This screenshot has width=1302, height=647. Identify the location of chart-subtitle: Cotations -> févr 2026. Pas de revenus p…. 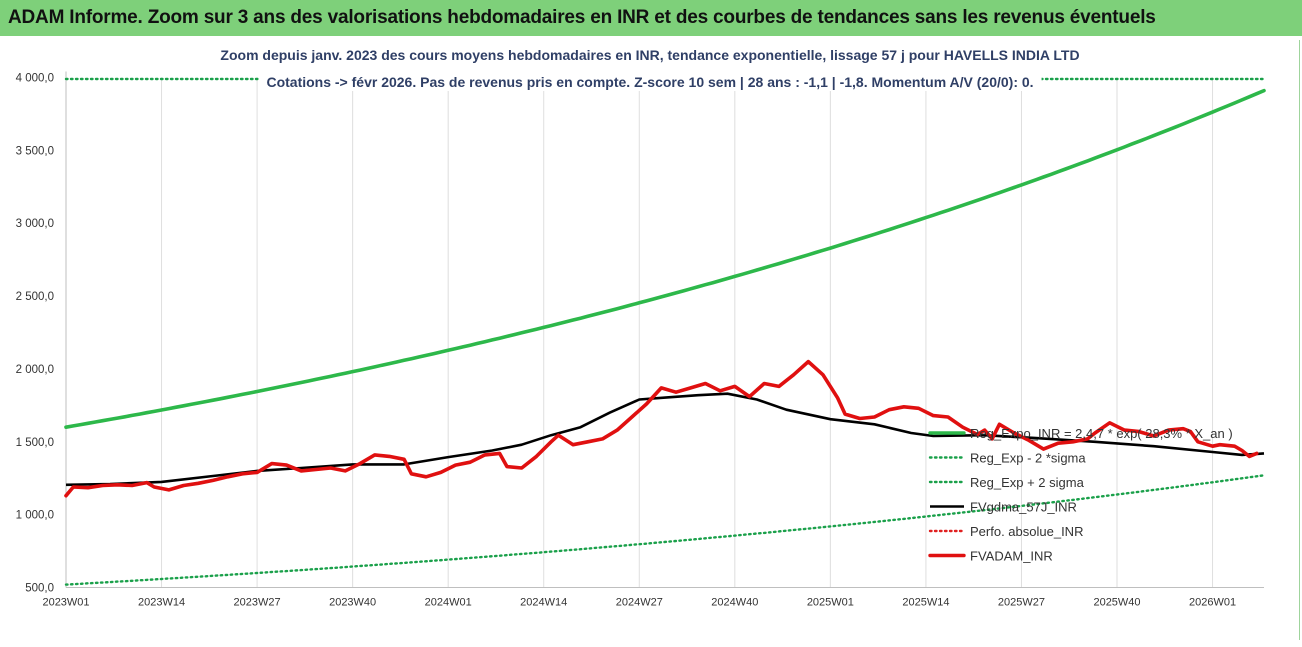
(649, 82).